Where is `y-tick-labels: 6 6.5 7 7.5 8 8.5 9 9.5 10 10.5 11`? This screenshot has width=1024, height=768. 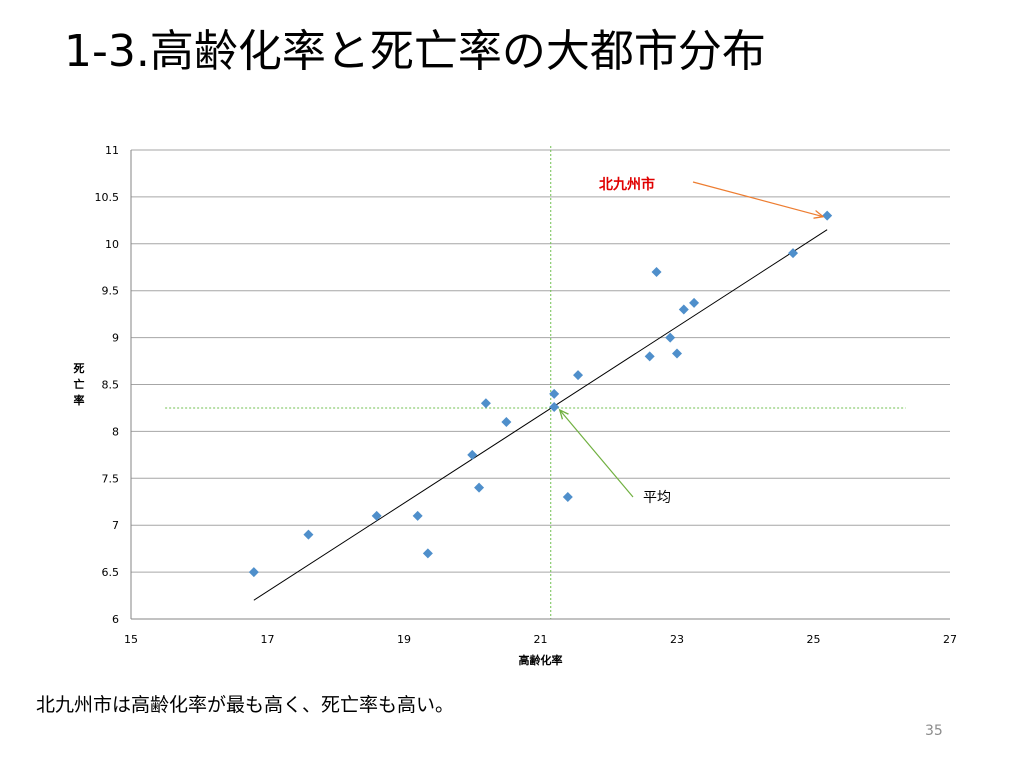 y-tick-labels: 6 6.5 7 7.5 8 8.5 9 9.5 10 10.5 11 is located at coordinates (107, 385).